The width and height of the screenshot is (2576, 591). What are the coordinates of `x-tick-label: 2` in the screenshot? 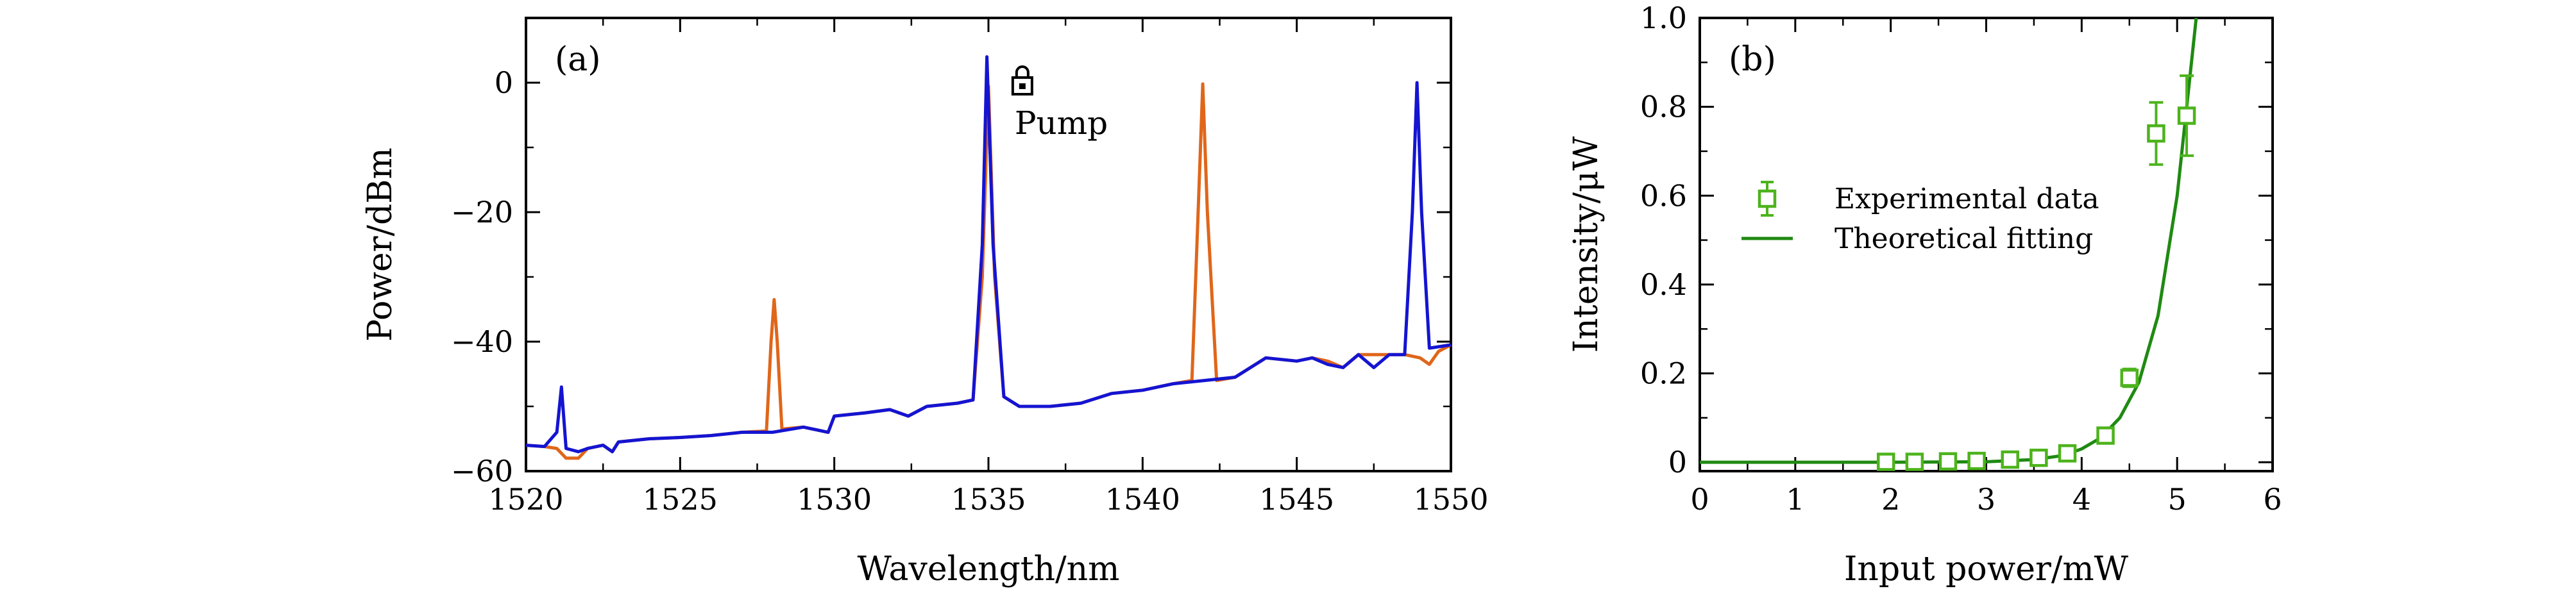 It's located at (1890, 500).